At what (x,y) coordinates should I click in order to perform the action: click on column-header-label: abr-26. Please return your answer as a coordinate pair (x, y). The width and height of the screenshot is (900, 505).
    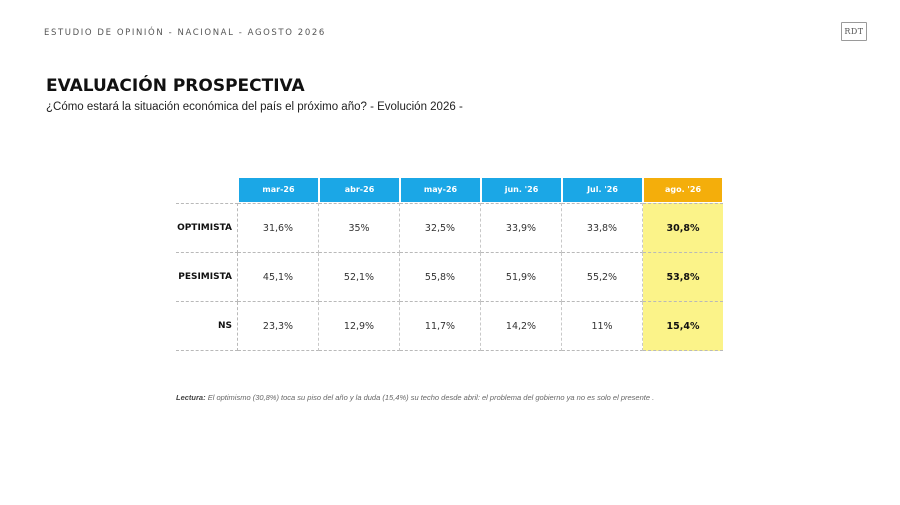
    Looking at the image, I should click on (359, 190).